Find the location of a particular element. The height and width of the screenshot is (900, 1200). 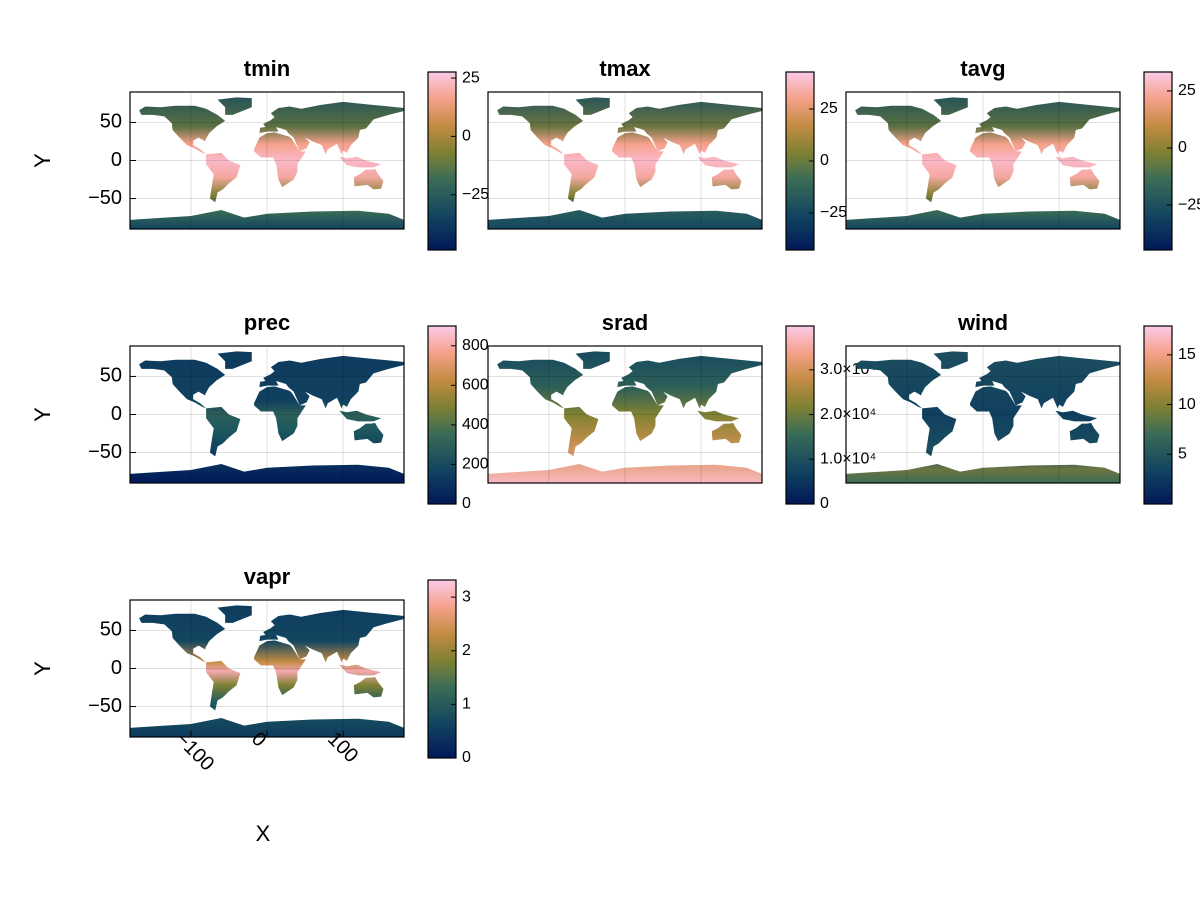

colorbar-tick-label: 1 is located at coordinates (466, 704).